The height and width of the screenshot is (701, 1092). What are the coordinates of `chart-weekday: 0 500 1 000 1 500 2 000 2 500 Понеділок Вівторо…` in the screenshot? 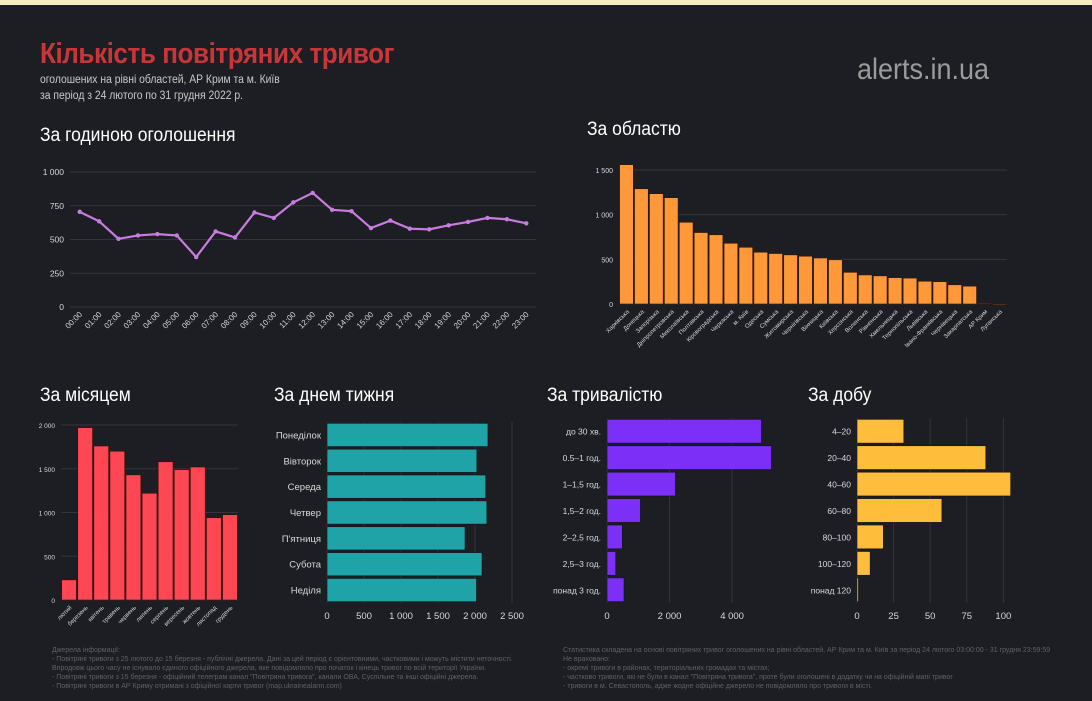 It's located at (400, 522).